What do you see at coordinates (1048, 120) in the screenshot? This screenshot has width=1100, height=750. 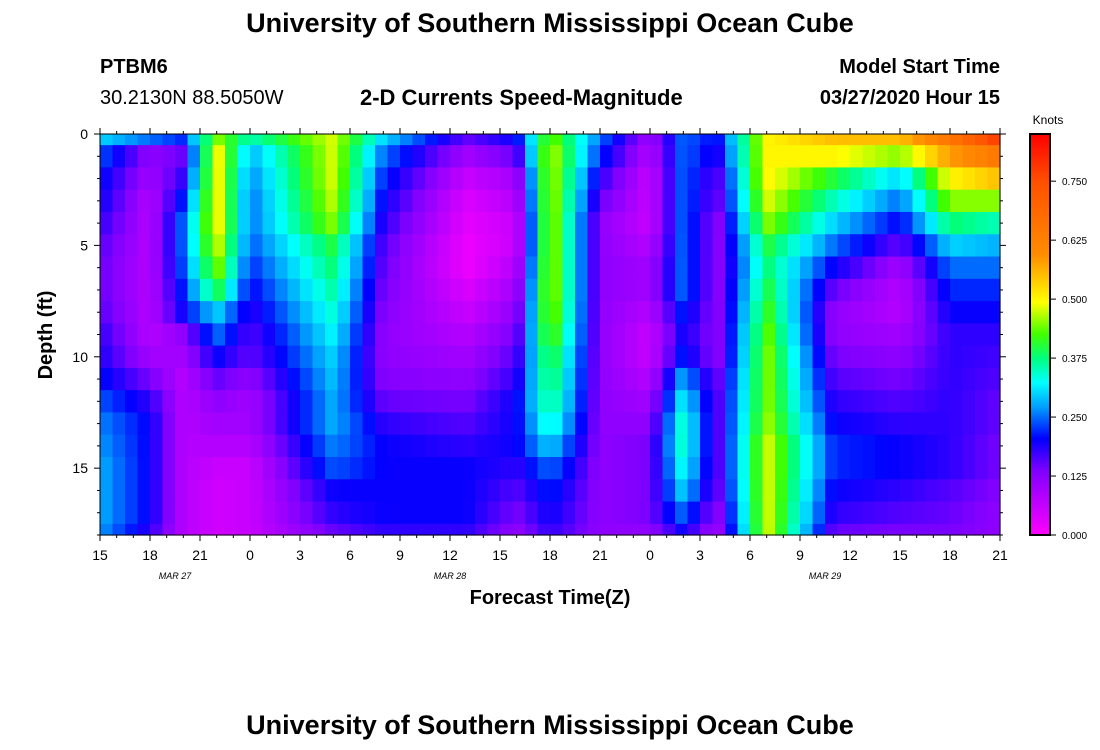 I see `colorbar-label: Knots` at bounding box center [1048, 120].